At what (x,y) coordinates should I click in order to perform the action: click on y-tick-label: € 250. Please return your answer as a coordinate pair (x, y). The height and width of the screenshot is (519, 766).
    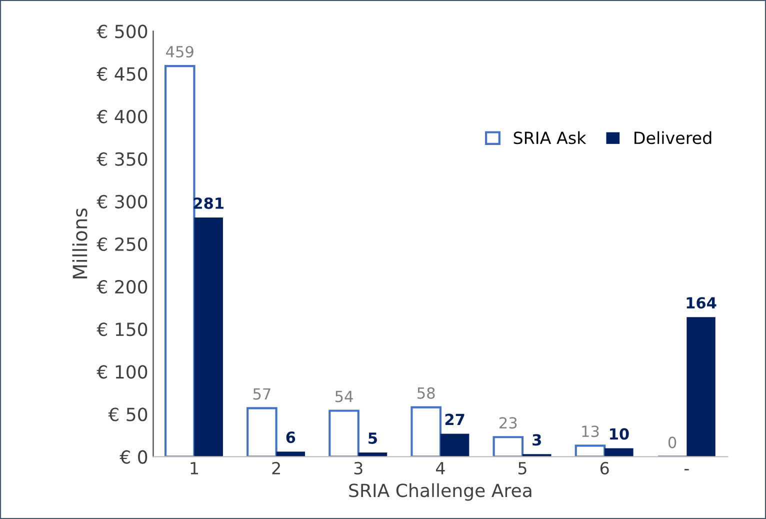
    Looking at the image, I should click on (122, 244).